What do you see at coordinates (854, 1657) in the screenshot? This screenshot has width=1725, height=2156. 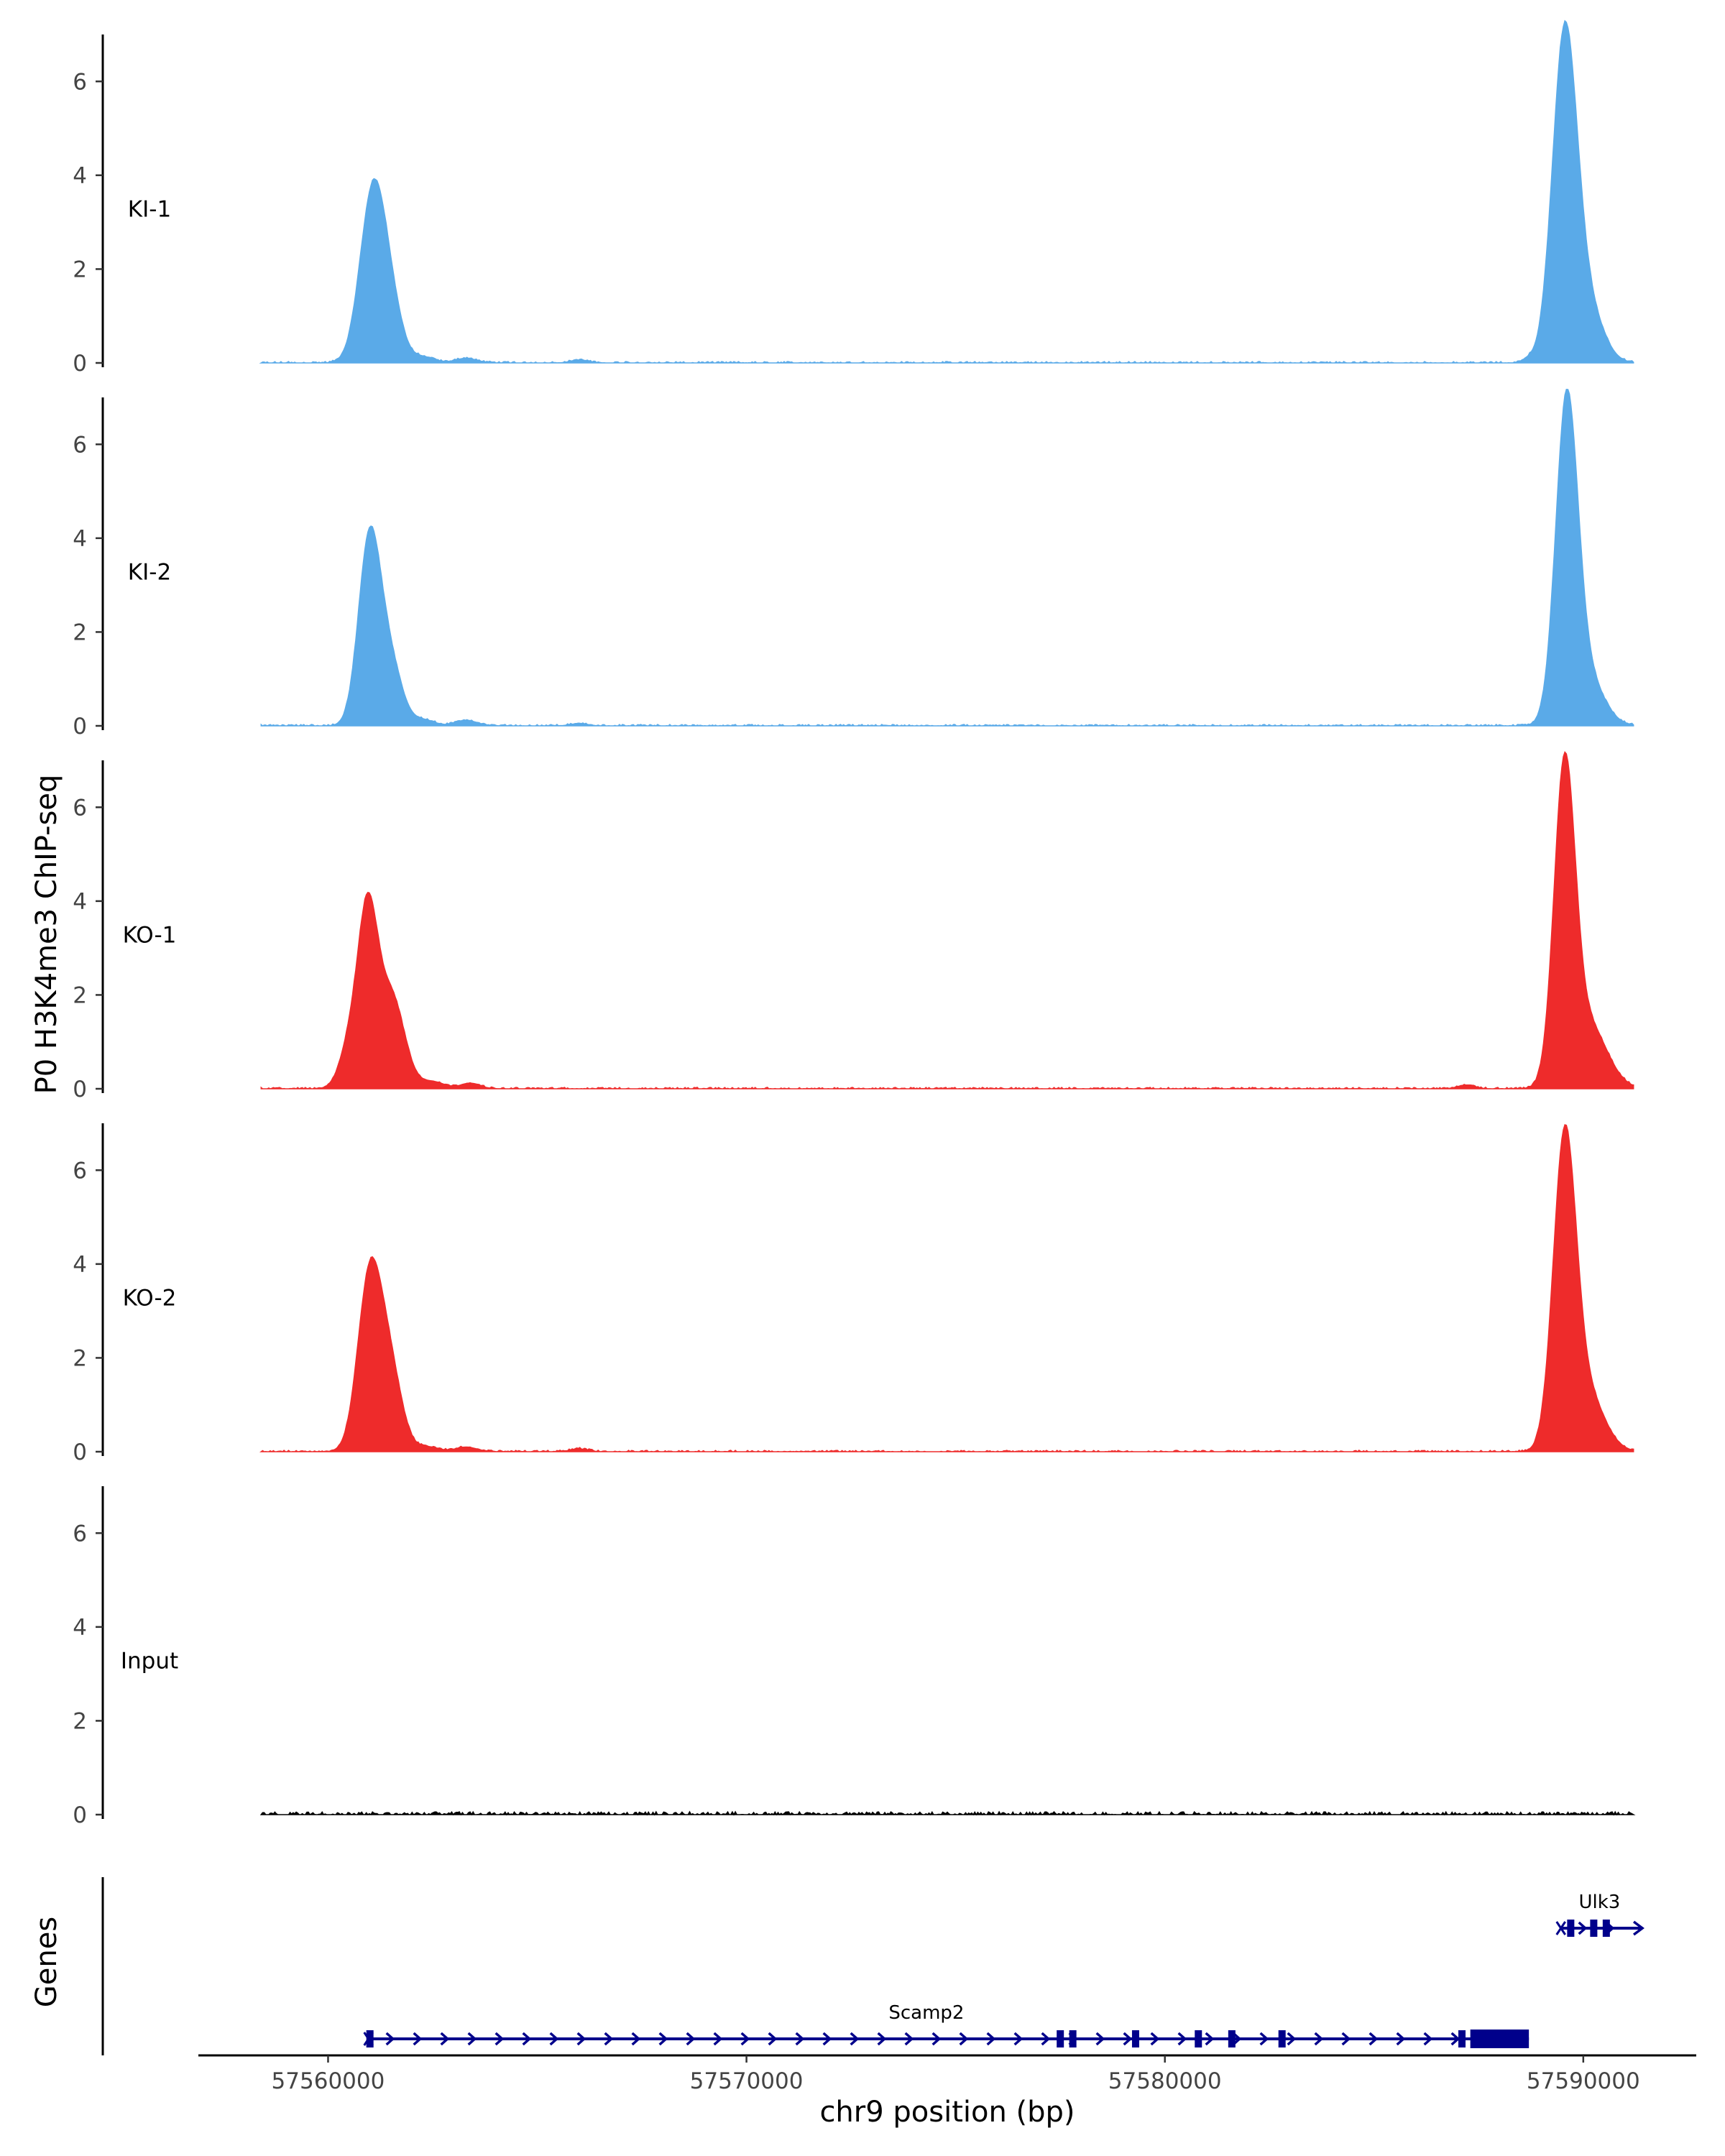 I see `track-input: 0 2 4 6 Input` at bounding box center [854, 1657].